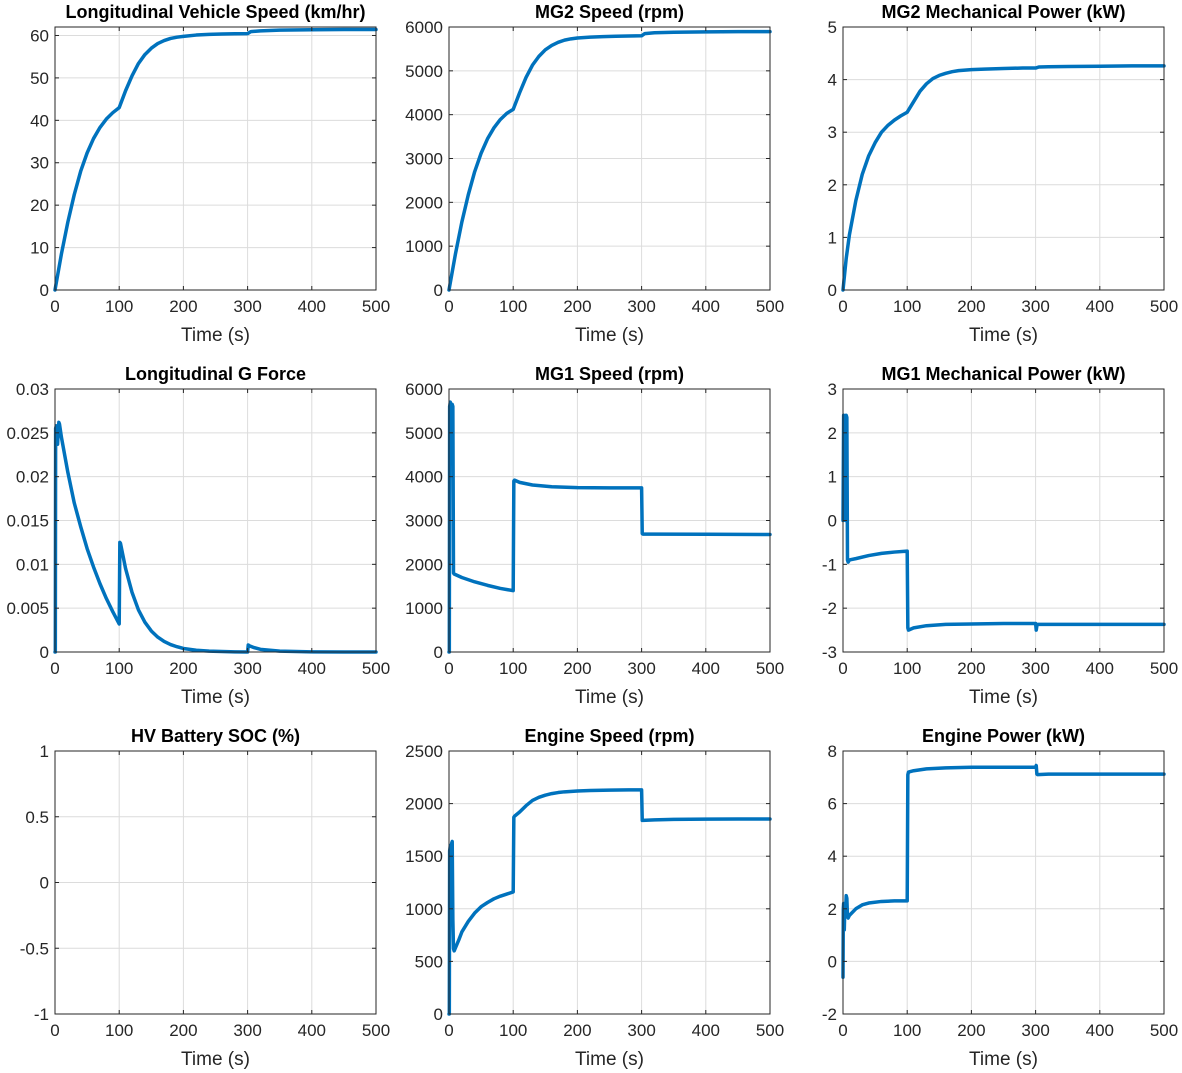 This screenshot has width=1182, height=1073. Describe the element at coordinates (215, 12) in the screenshot. I see `chart-title: Longitudinal Vehicle Speed (km/hr)` at that location.